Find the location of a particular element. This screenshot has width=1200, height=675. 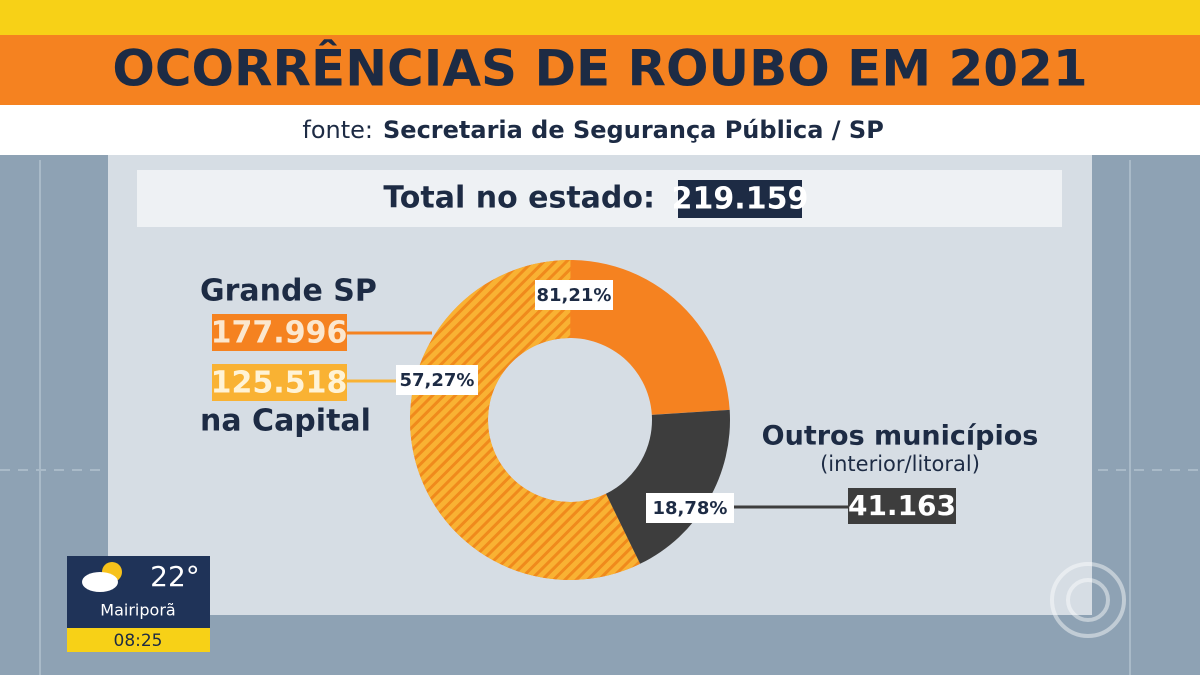

count-label: 125.518 is located at coordinates (279, 383).